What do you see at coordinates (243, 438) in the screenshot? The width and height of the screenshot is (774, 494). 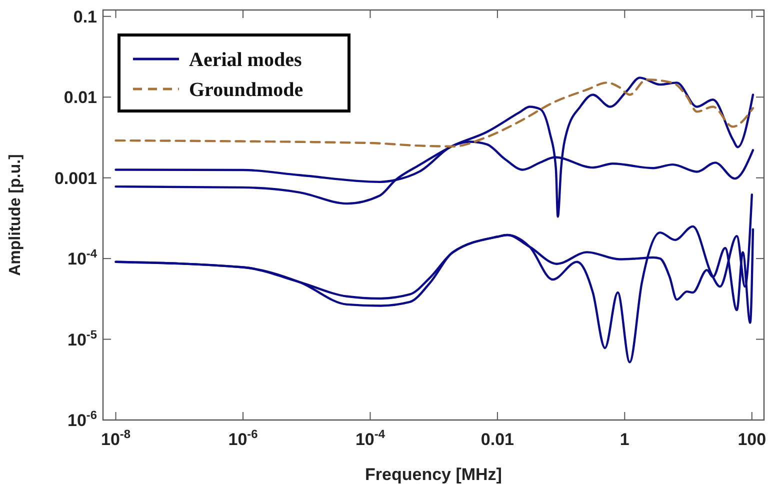 I see `x-tick-label: 10$^{-6}$` at bounding box center [243, 438].